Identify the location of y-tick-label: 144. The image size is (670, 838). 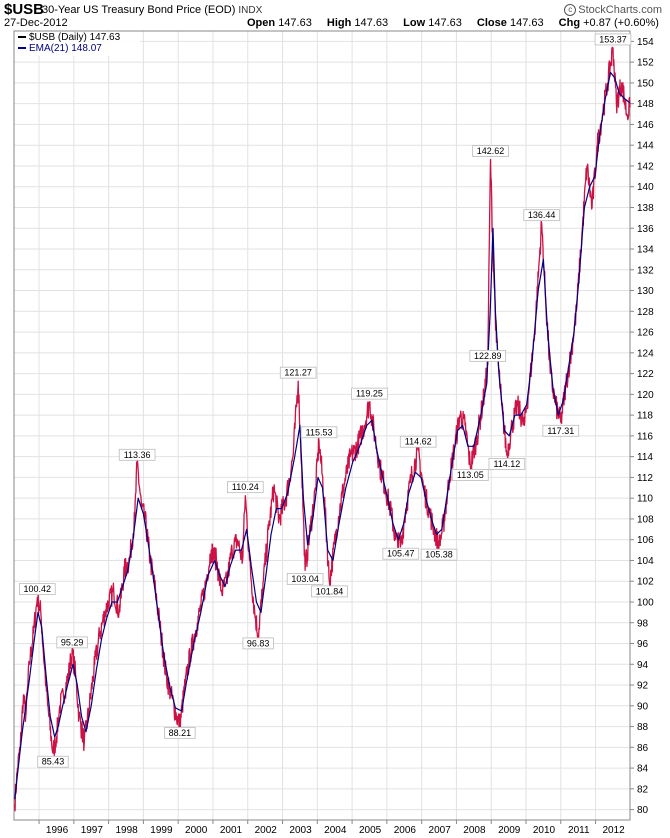
(645, 146).